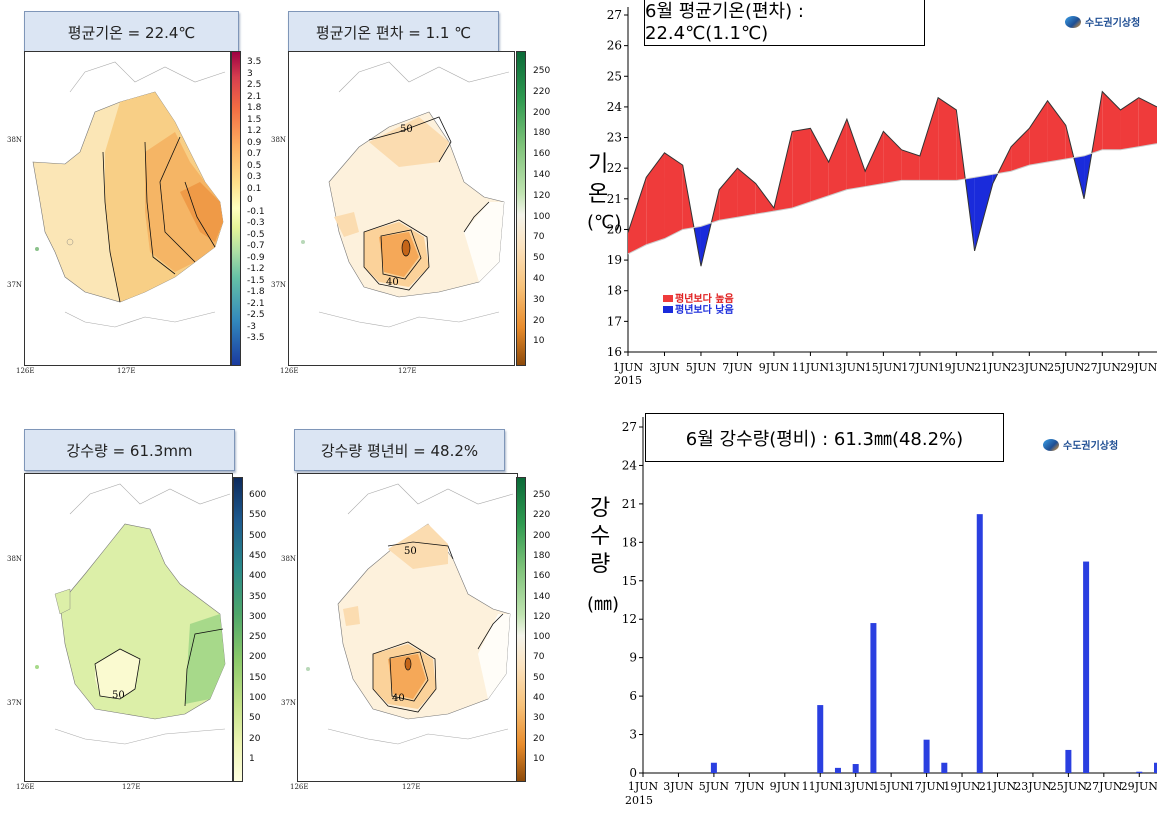 The width and height of the screenshot is (1157, 813). I want to click on y-axis-title-line: 강, so click(600, 508).